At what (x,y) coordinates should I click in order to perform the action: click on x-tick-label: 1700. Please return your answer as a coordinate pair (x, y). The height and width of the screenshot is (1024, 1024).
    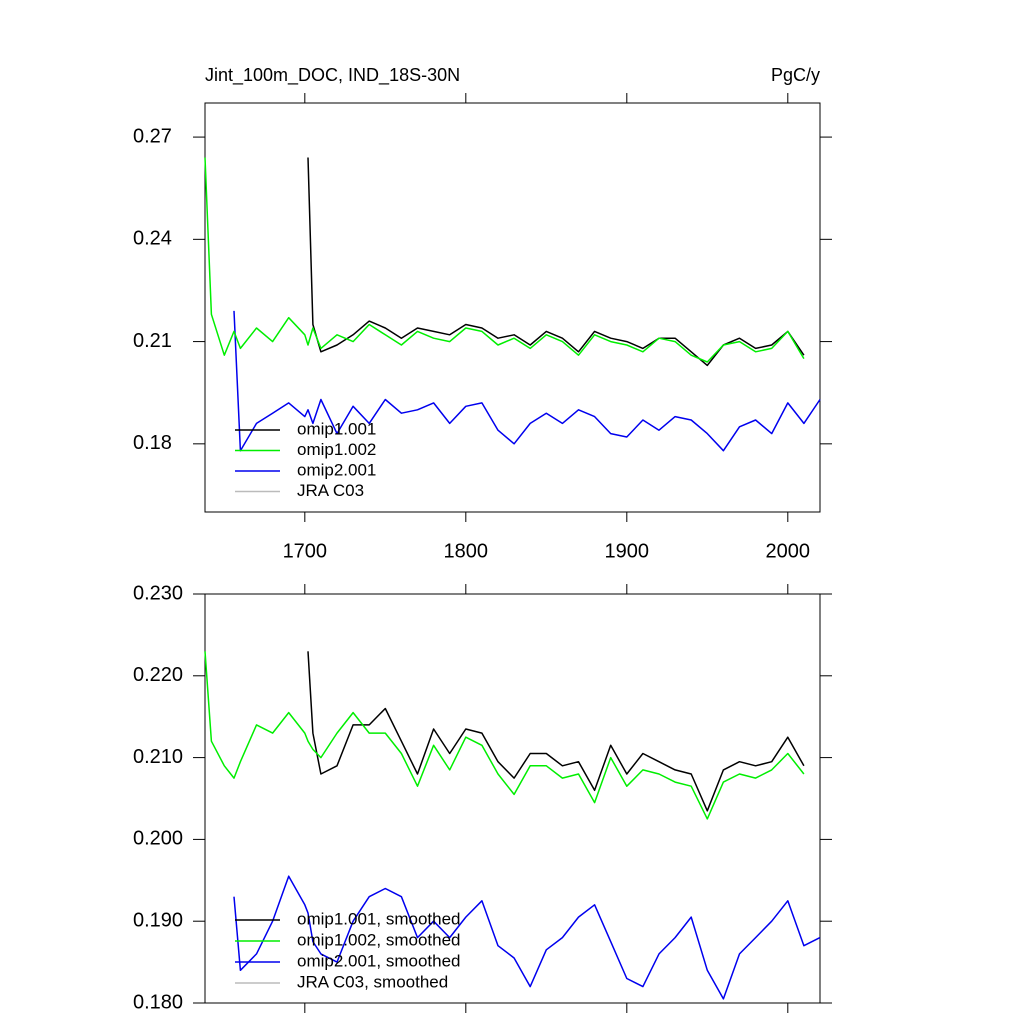
    Looking at the image, I should click on (305, 551).